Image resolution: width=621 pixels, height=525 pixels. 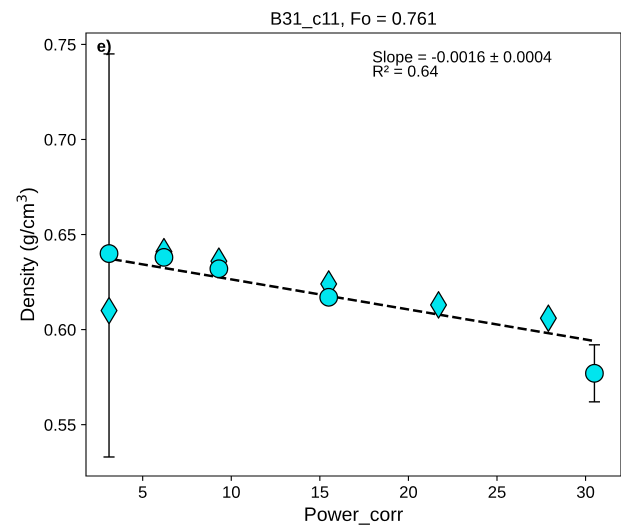 What do you see at coordinates (60, 330) in the screenshot?
I see `y-tick-label: 0.60` at bounding box center [60, 330].